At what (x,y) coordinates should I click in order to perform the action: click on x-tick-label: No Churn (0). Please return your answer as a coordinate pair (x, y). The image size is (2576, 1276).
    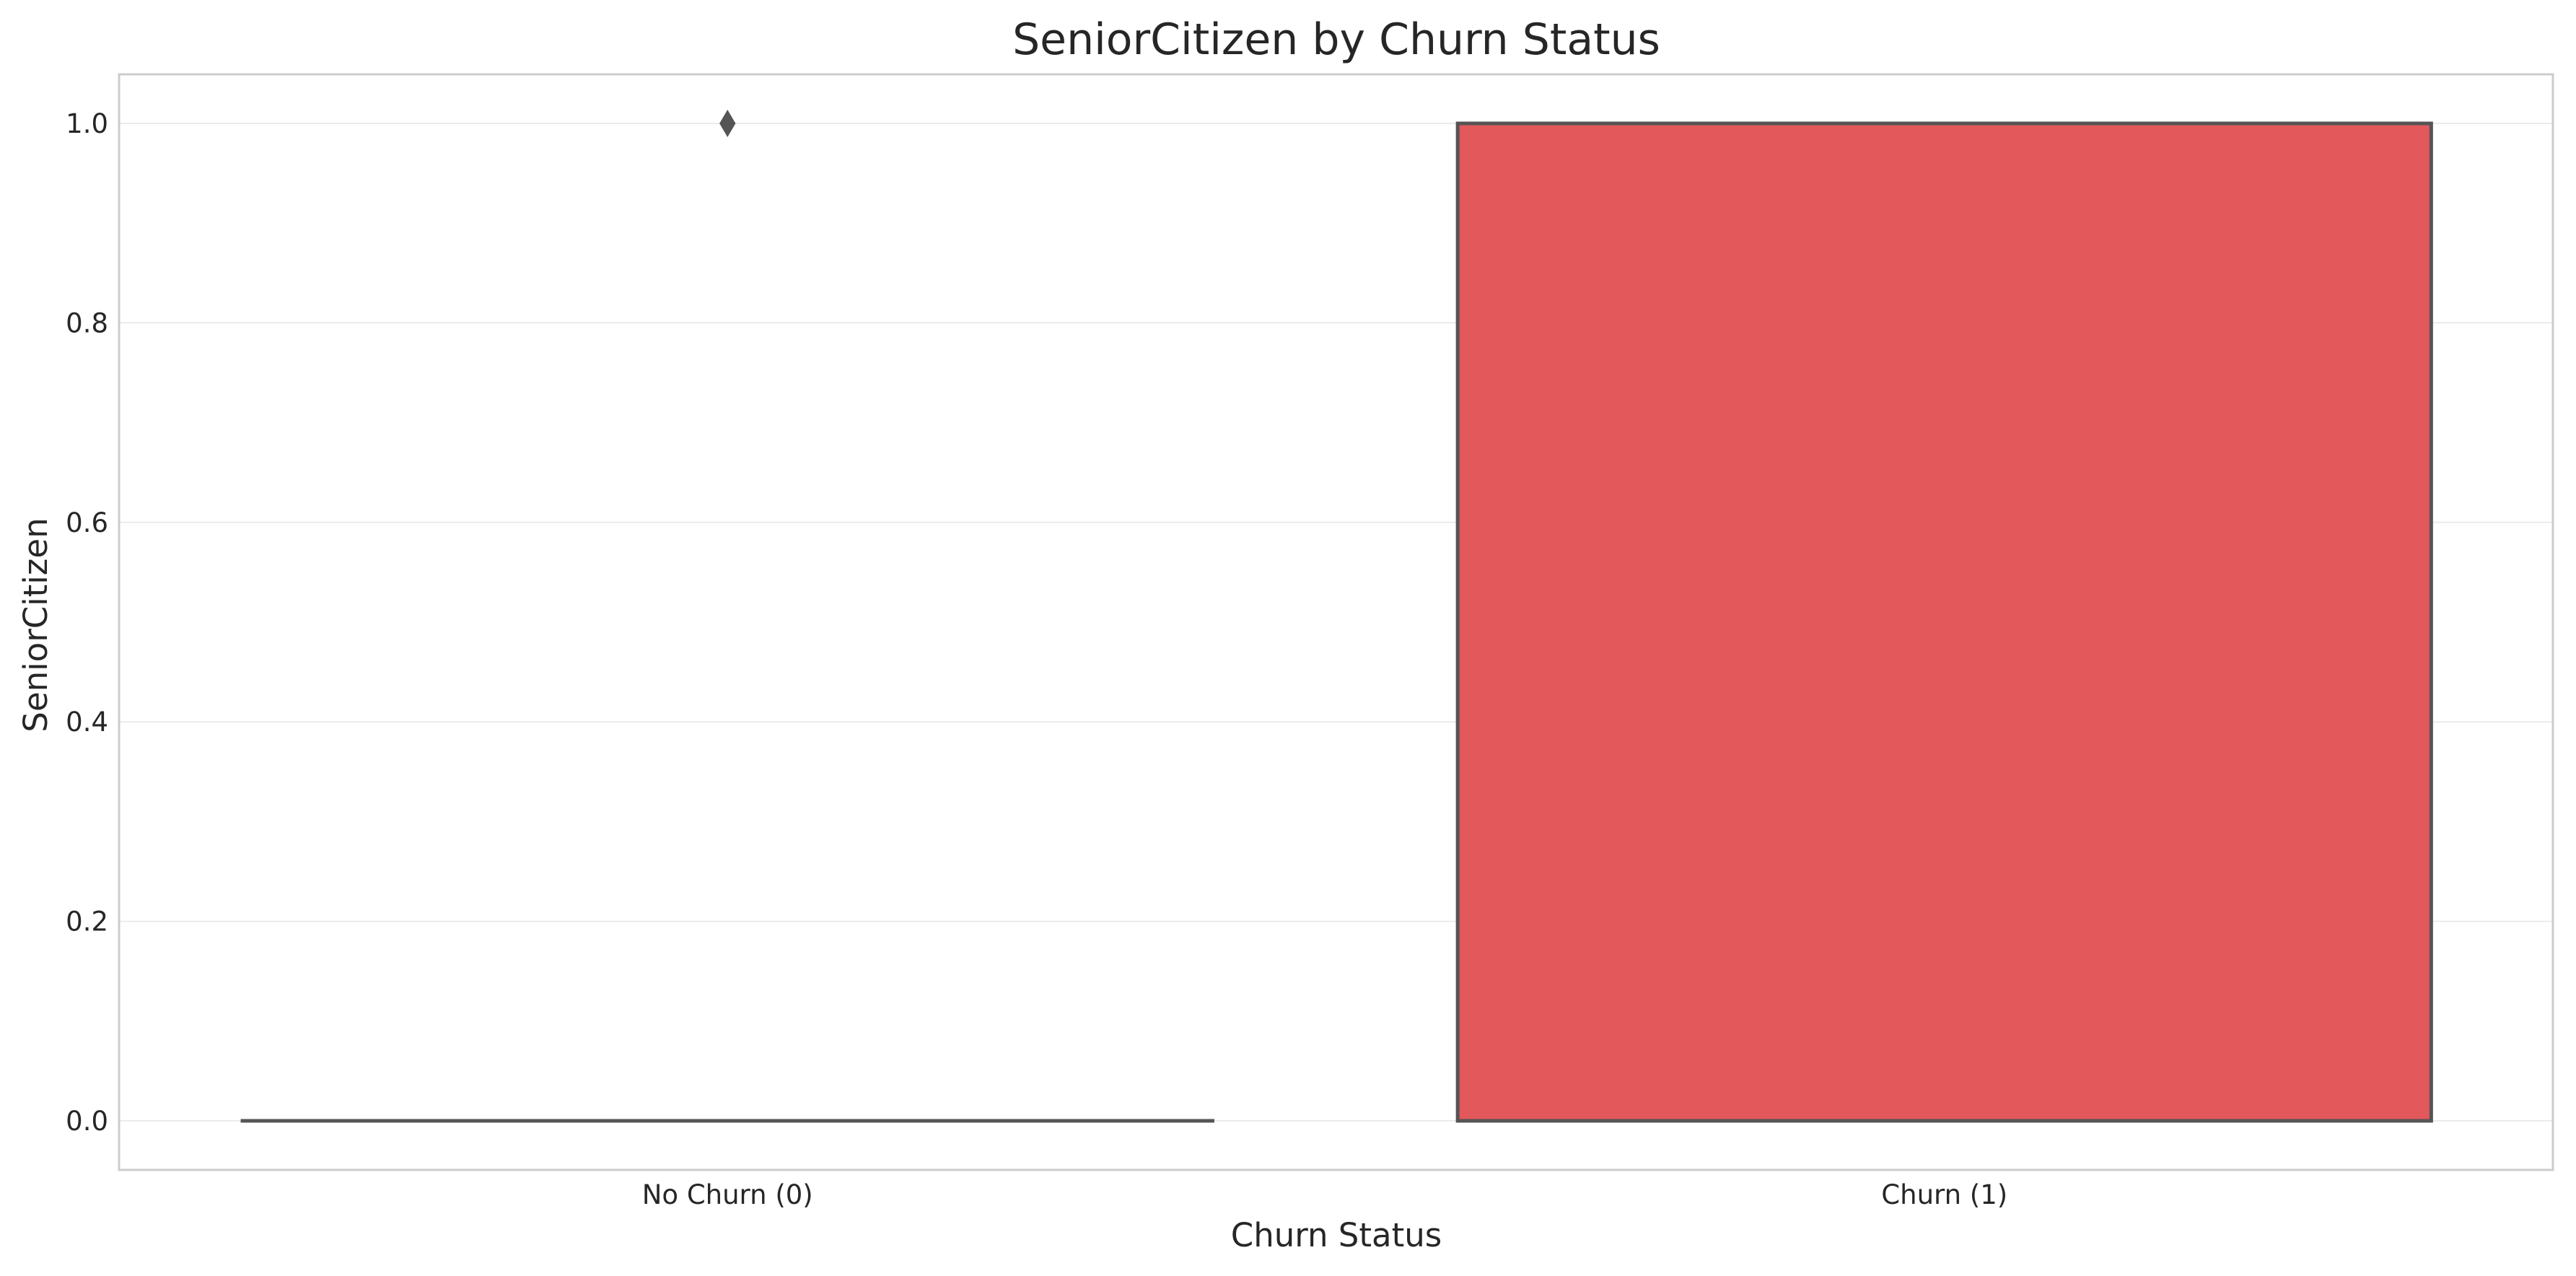
    Looking at the image, I should click on (727, 1194).